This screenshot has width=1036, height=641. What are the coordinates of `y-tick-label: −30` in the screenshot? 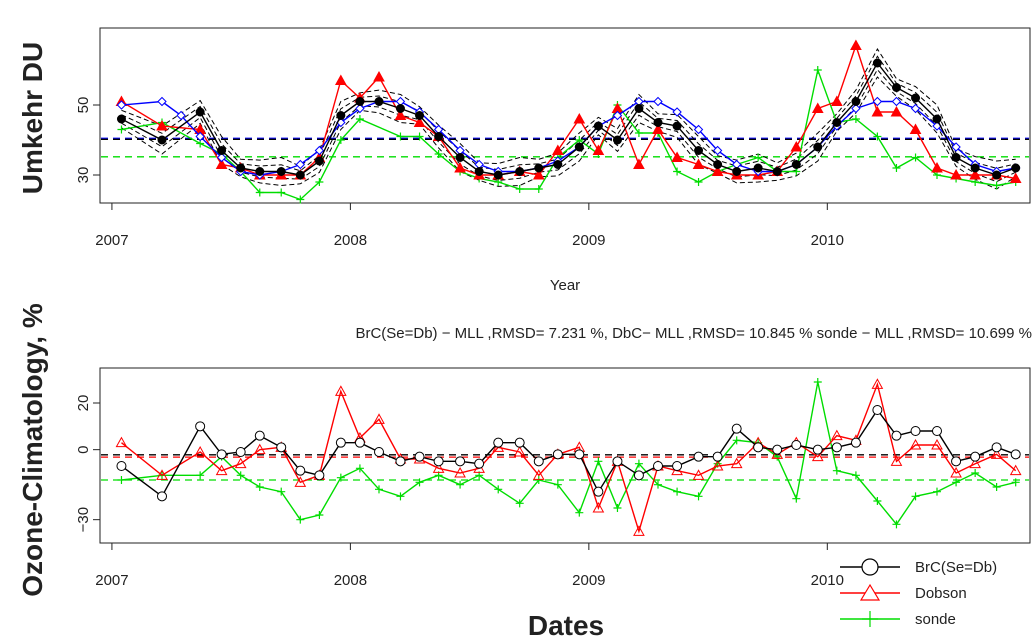 It's located at (83, 519).